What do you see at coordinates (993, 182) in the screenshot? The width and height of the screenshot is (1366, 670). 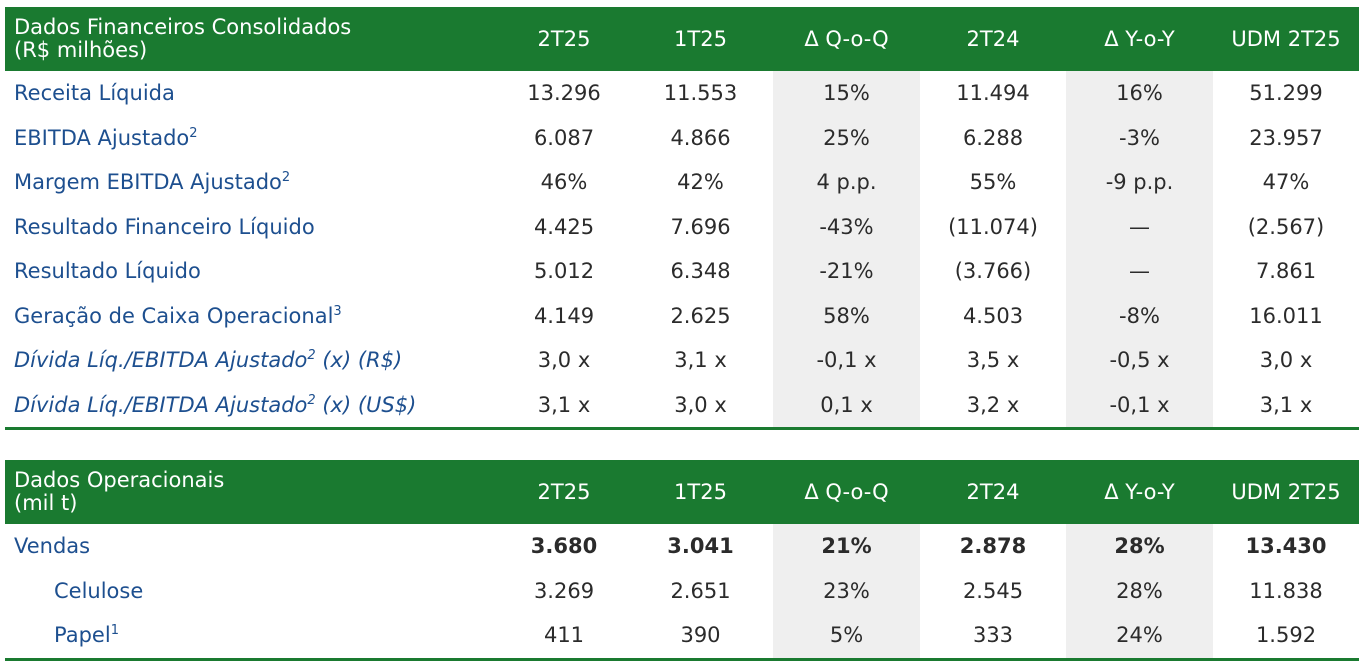 I see `table-cell: 55%` at bounding box center [993, 182].